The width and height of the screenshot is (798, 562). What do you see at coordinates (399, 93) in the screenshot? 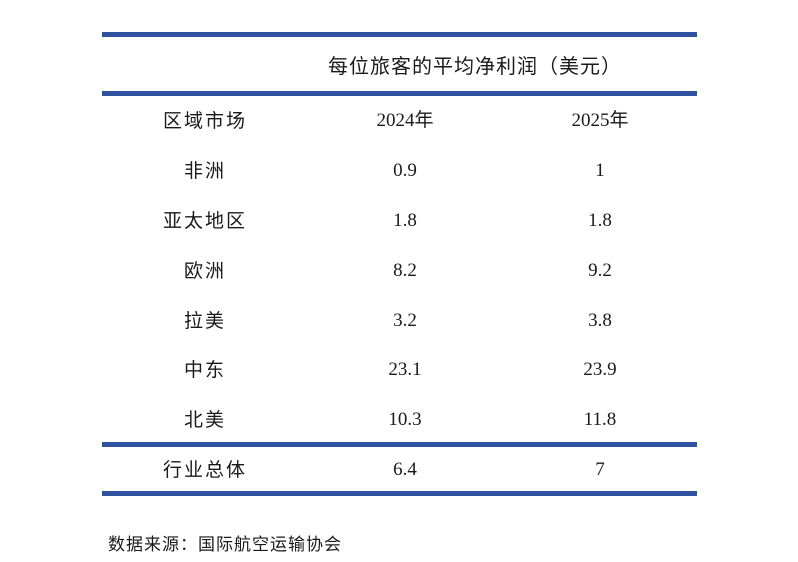
I see `title-rule` at bounding box center [399, 93].